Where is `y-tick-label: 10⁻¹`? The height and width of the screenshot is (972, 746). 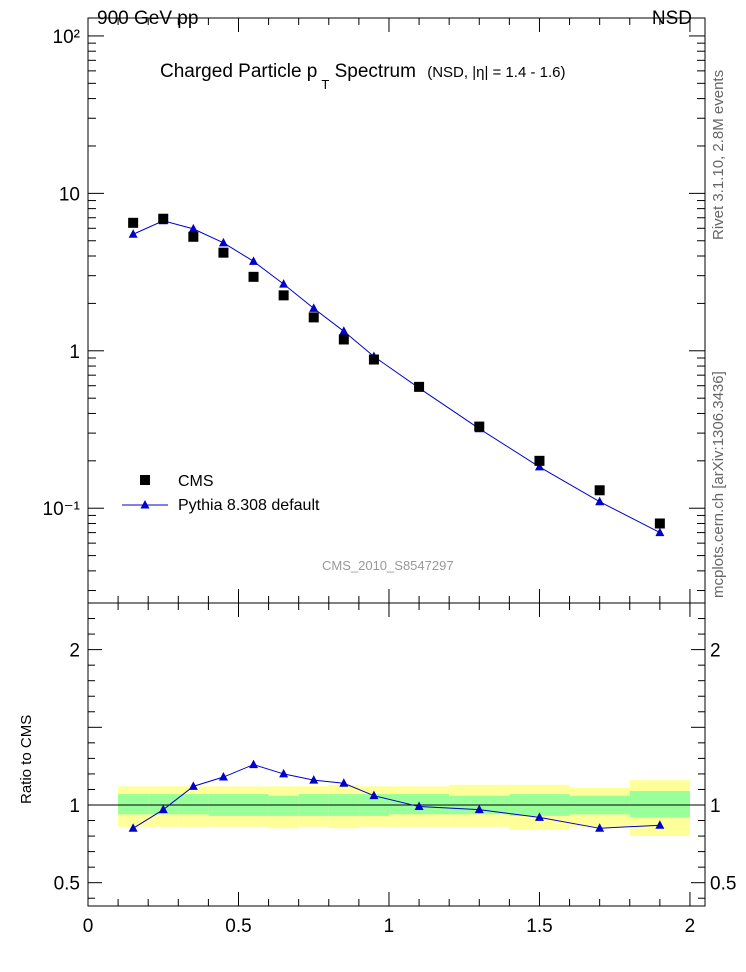 y-tick-label: 10⁻¹ is located at coordinates (62, 509).